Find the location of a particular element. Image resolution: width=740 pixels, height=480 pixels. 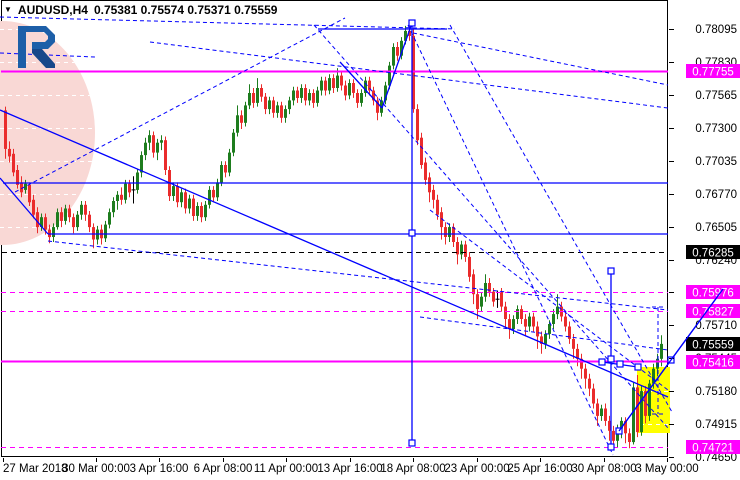

wave-up-to-peak is located at coordinates (396, 67).